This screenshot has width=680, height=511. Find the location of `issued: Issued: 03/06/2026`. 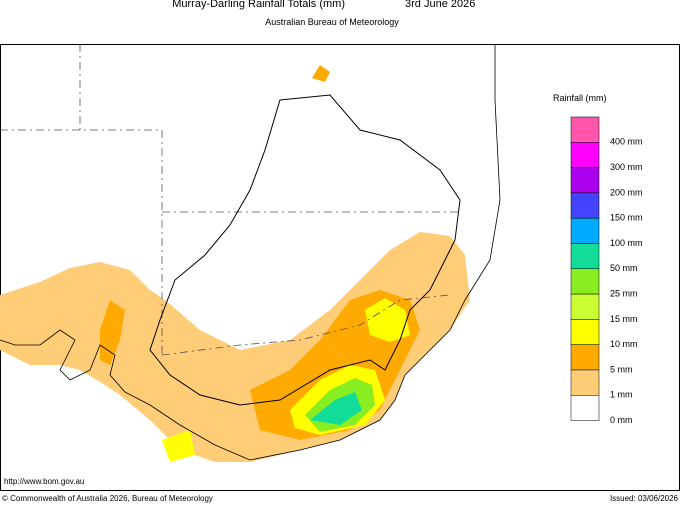

issued: Issued: 03/06/2026 is located at coordinates (644, 498).